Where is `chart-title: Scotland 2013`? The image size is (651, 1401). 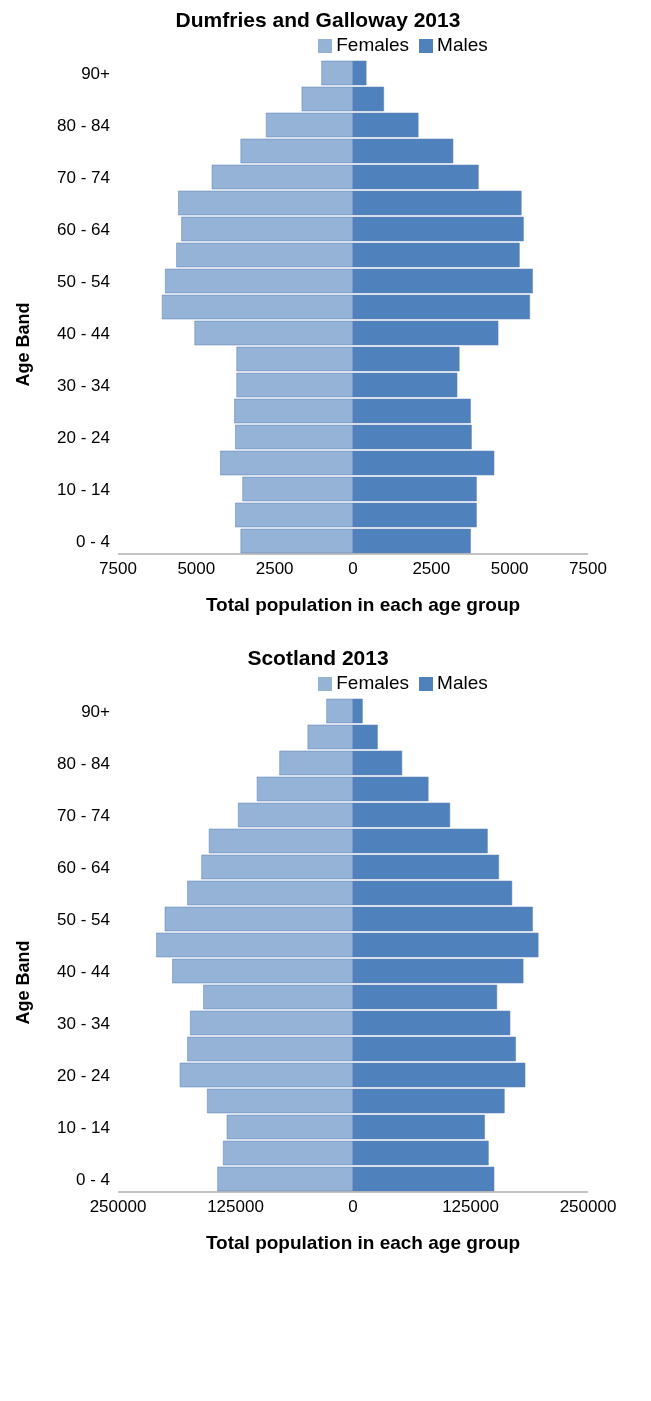
chart-title: Scotland 2013 is located at coordinates (318, 658).